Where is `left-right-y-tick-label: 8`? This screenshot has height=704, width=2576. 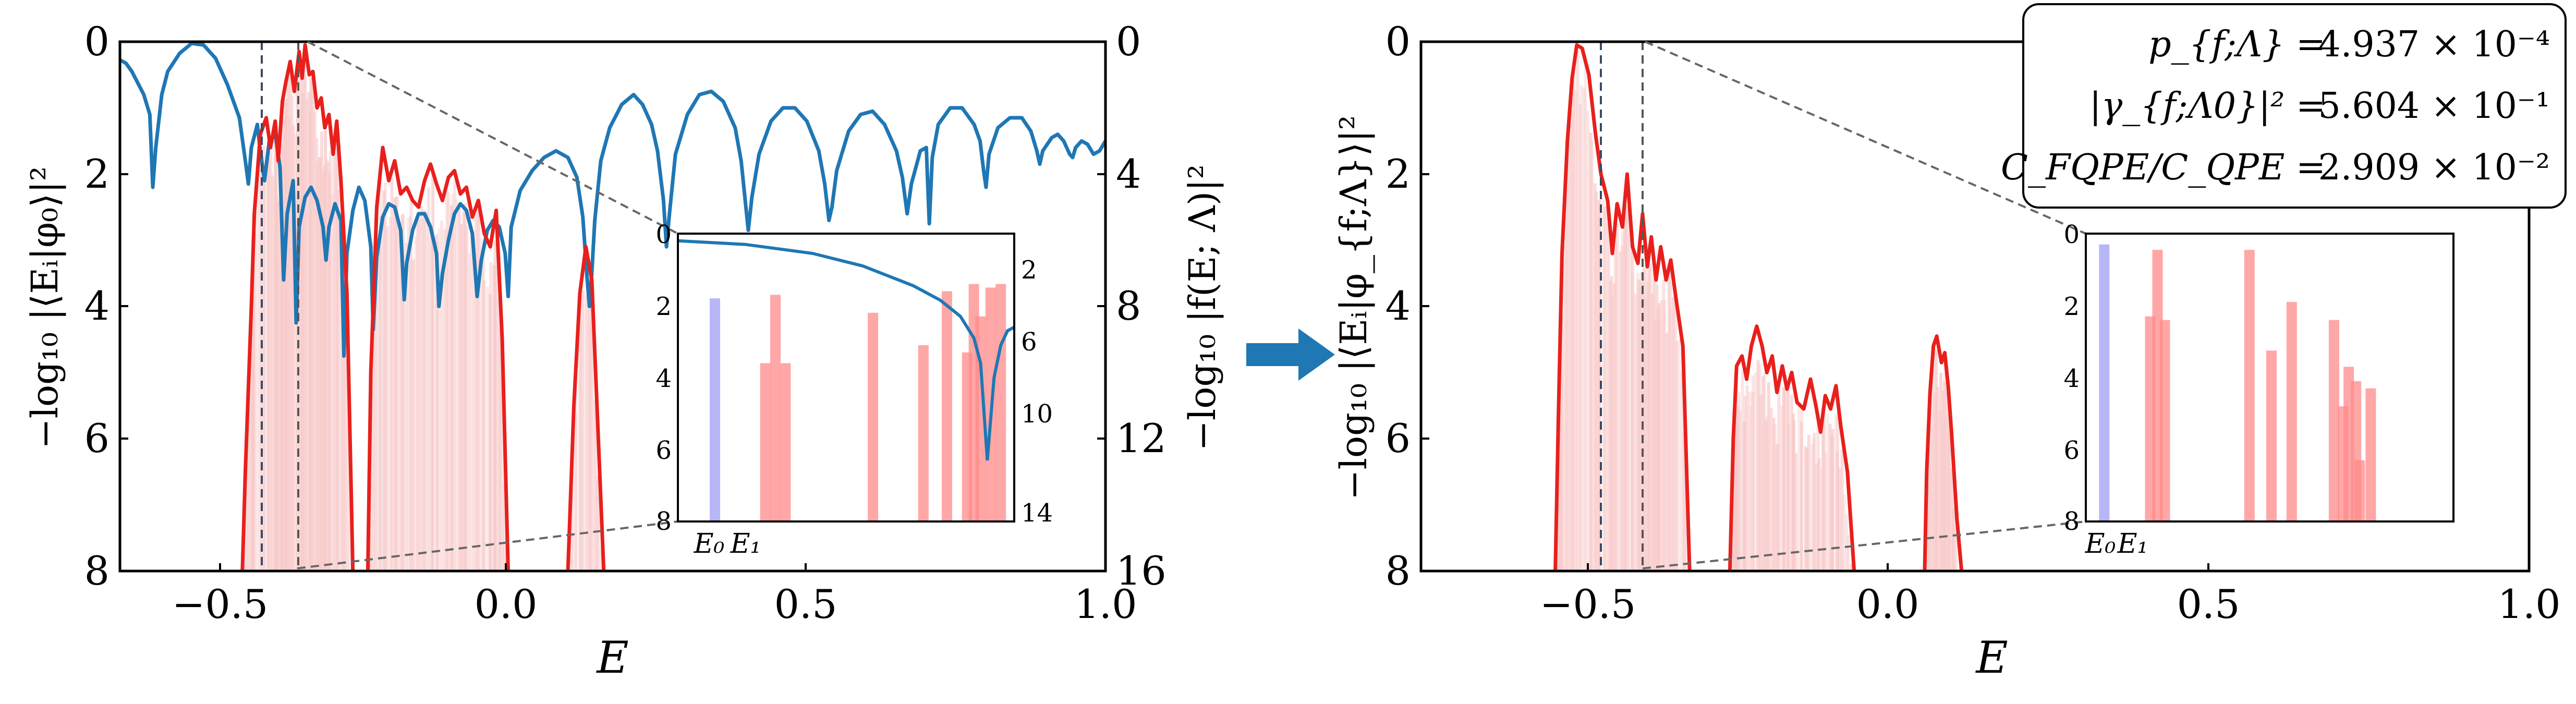
left-right-y-tick-label: 8 is located at coordinates (1128, 306).